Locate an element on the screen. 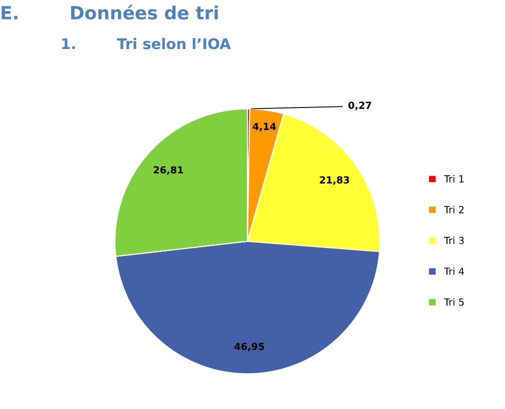  data-label: 4,14 is located at coordinates (264, 127).